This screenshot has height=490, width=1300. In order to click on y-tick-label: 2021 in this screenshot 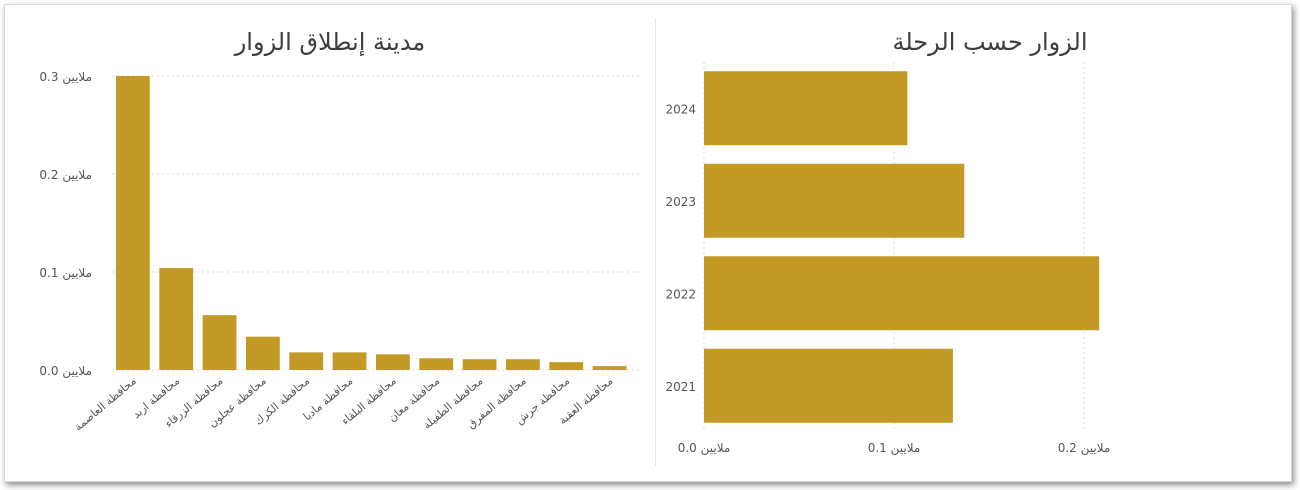, I will do `click(680, 387)`.